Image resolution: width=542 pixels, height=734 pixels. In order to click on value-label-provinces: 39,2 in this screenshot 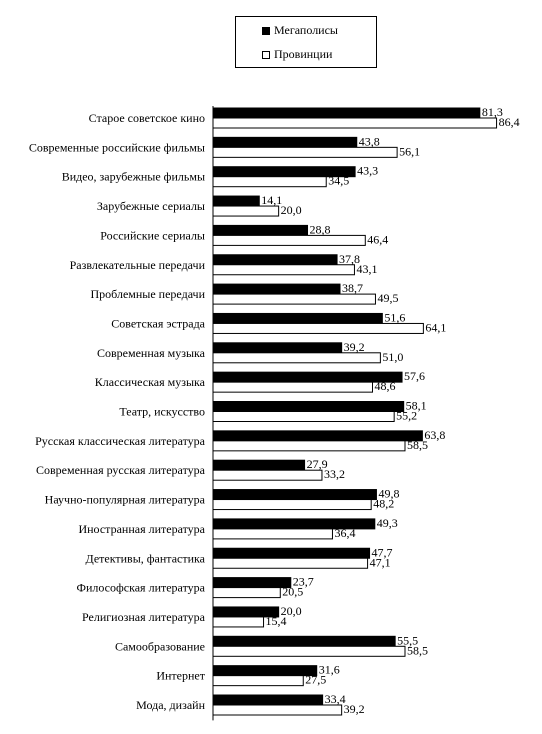, I will do `click(354, 709)`.